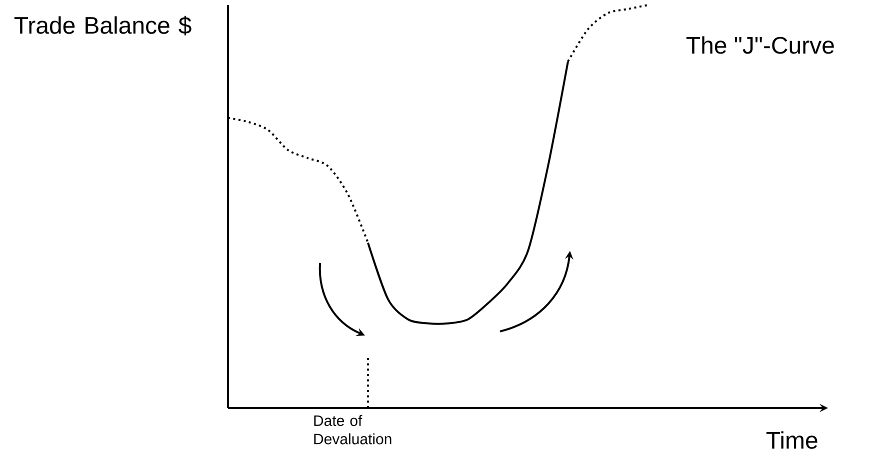 Image resolution: width=871 pixels, height=465 pixels. What do you see at coordinates (353, 429) in the screenshot?
I see `text: Date of Devaluation` at bounding box center [353, 429].